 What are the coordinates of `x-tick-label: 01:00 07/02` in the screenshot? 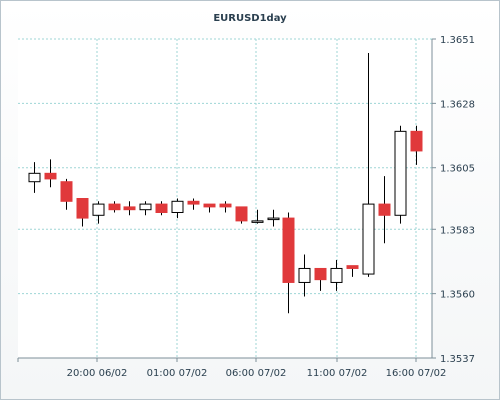 It's located at (177, 373).